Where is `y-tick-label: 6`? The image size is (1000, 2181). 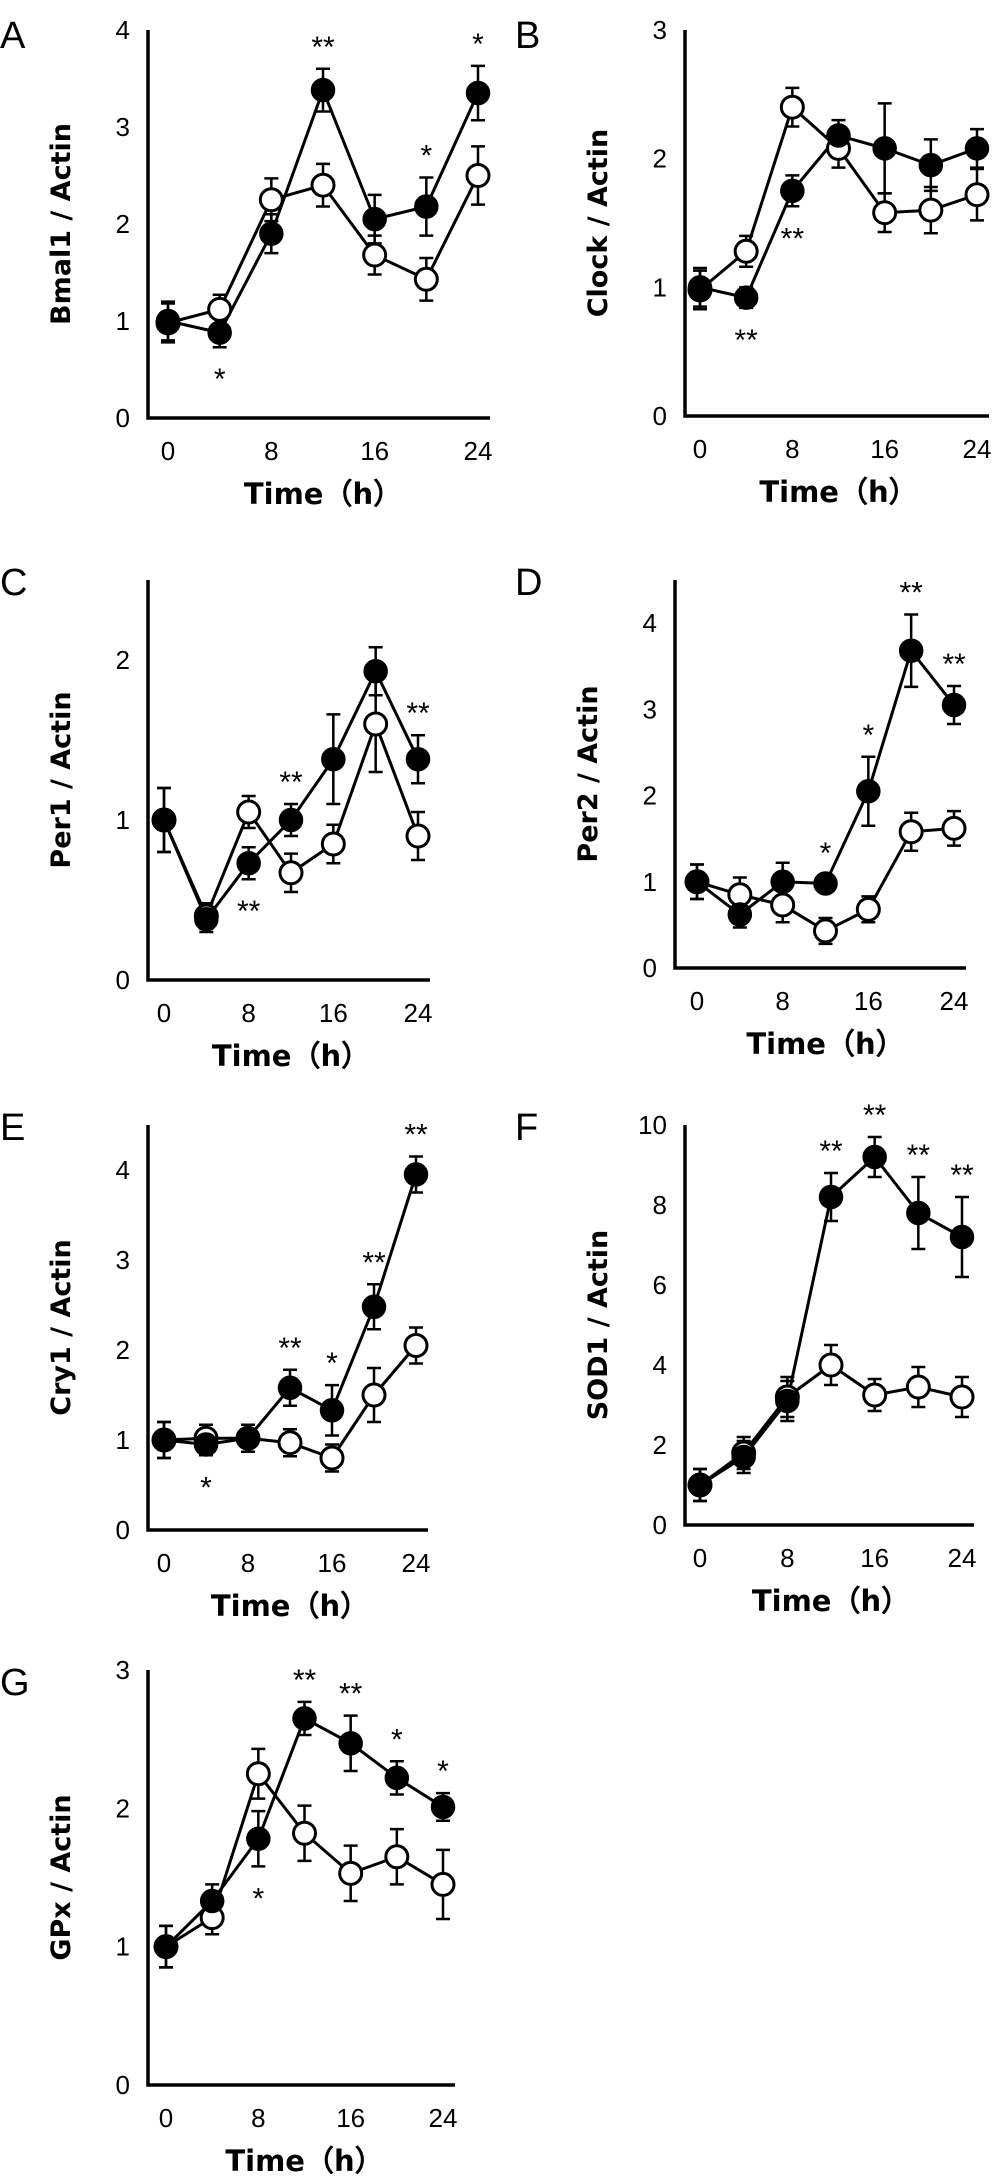
y-tick-label: 6 is located at coordinates (660, 1285).